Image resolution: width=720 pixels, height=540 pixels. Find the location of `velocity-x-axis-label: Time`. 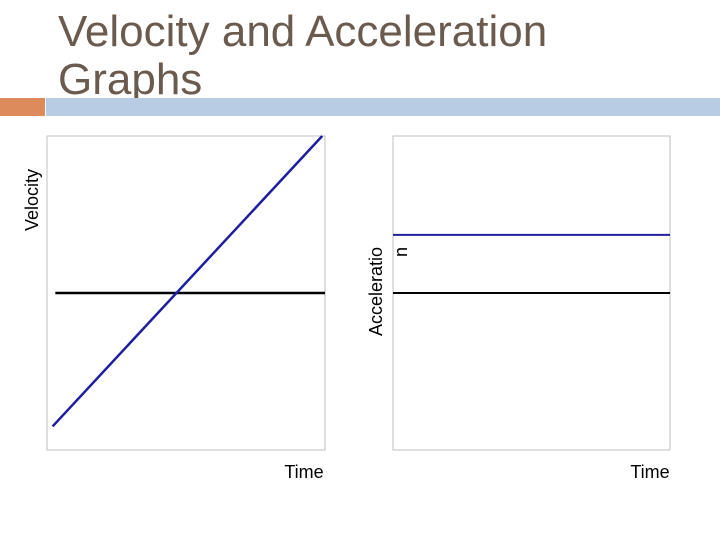

velocity-x-axis-label: Time is located at coordinates (303, 472).